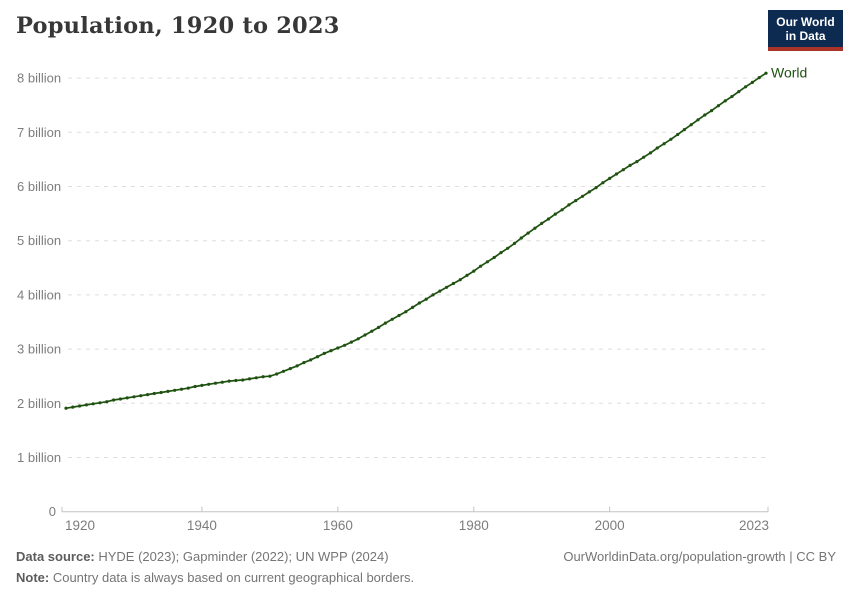 The height and width of the screenshot is (600, 850). Describe the element at coordinates (33, 577) in the screenshot. I see `note-label: Note:` at that location.